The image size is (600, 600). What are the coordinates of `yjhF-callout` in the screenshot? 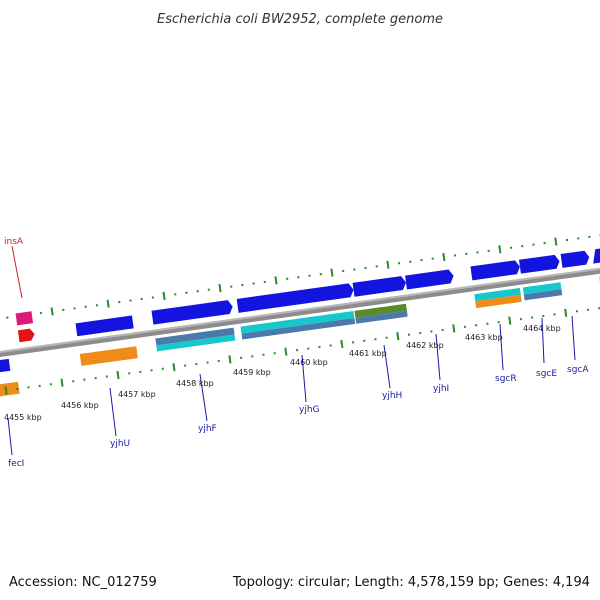 It's located at (203, 397).